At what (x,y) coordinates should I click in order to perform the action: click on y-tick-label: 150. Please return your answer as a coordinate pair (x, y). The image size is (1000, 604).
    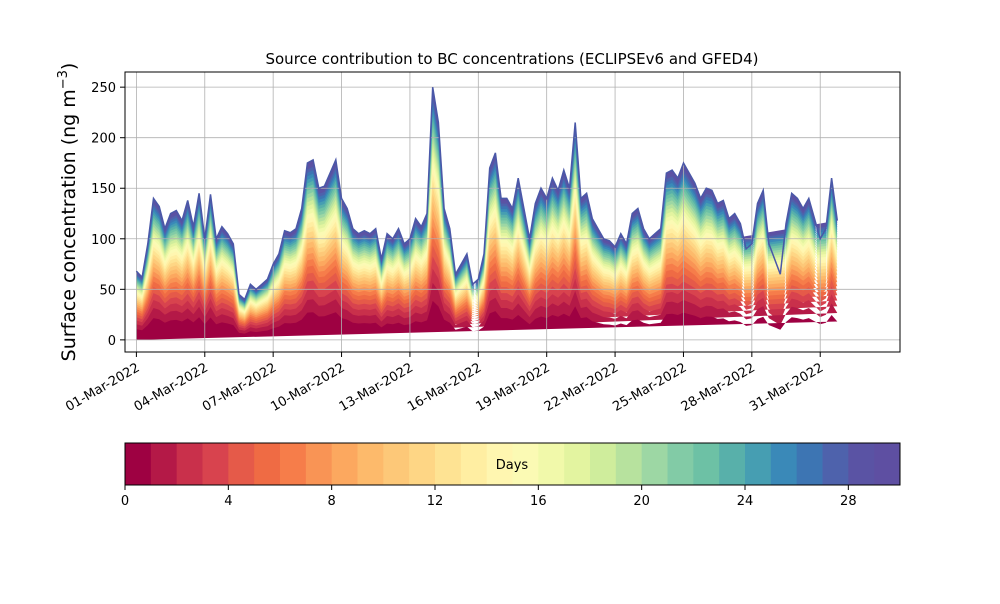
    Looking at the image, I should click on (103, 189).